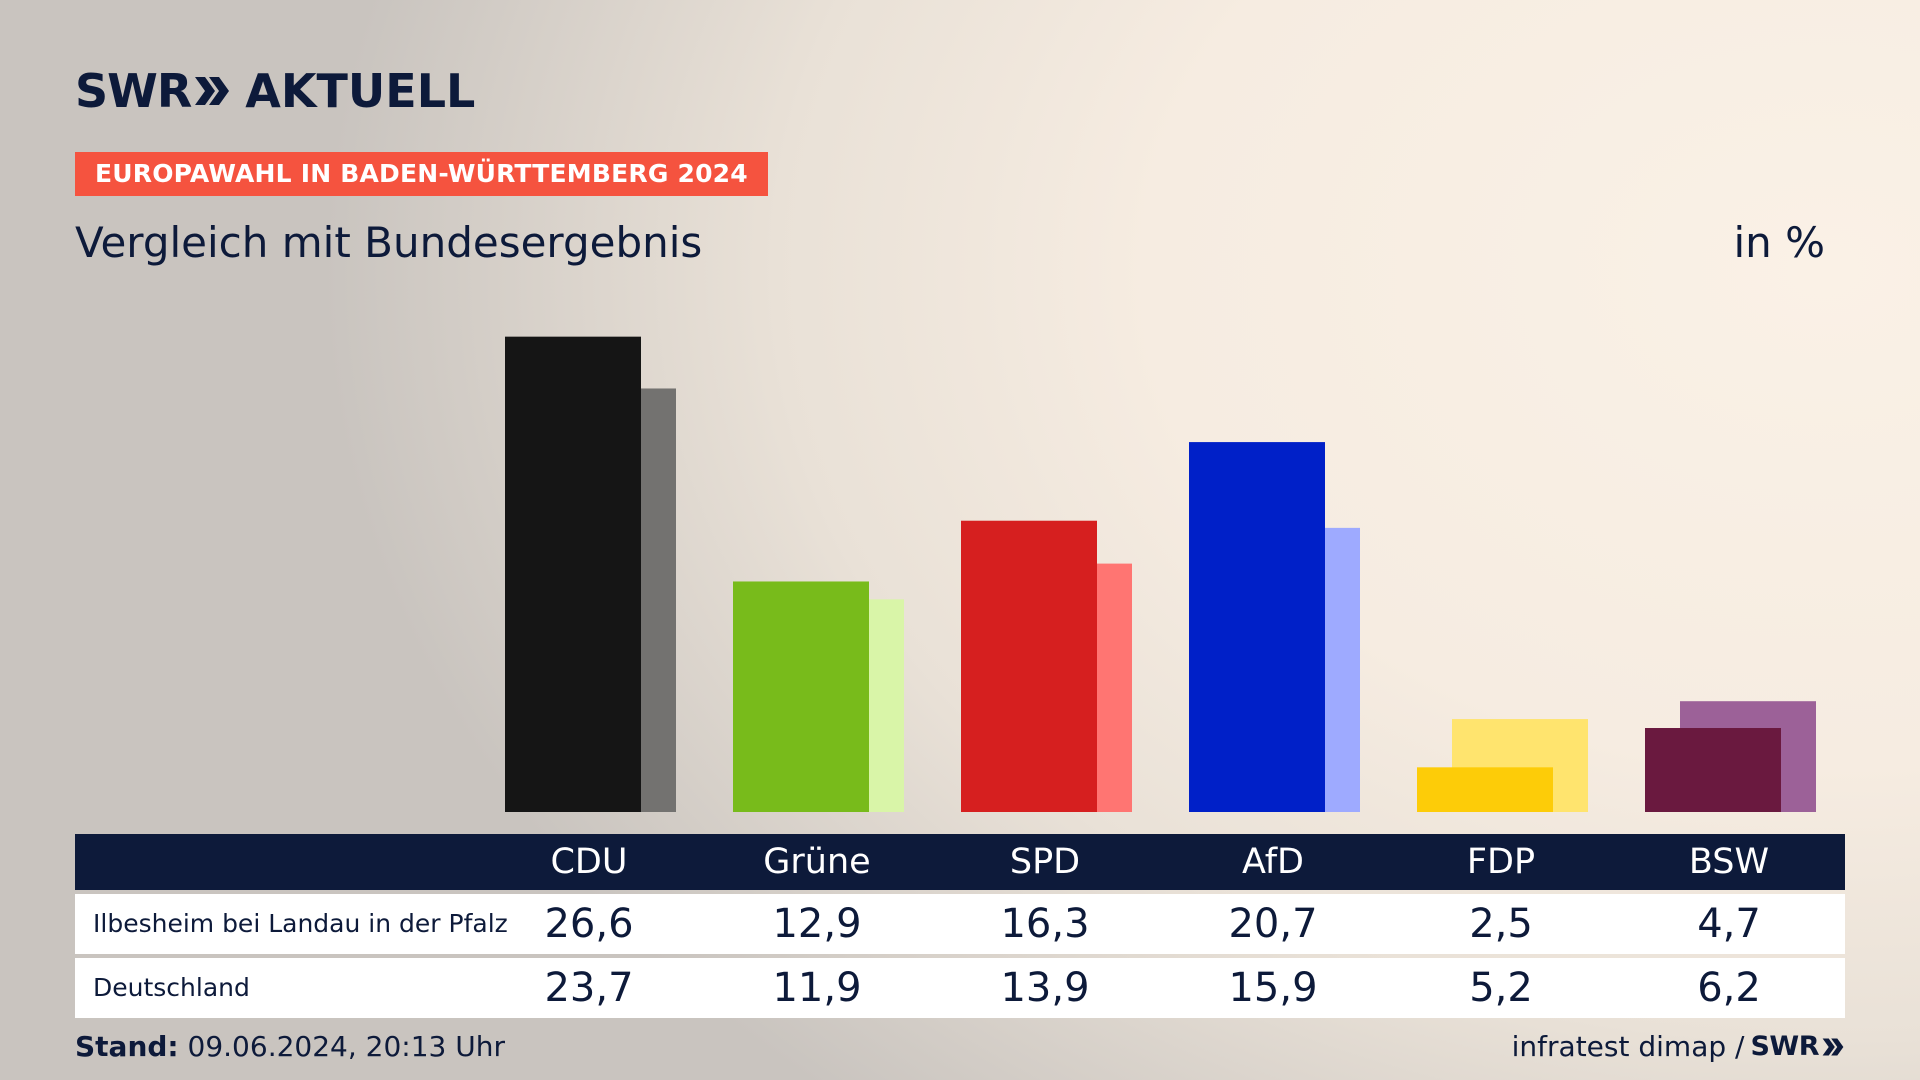 The width and height of the screenshot is (1920, 1080). I want to click on cell-value: 4,7, so click(1729, 924).